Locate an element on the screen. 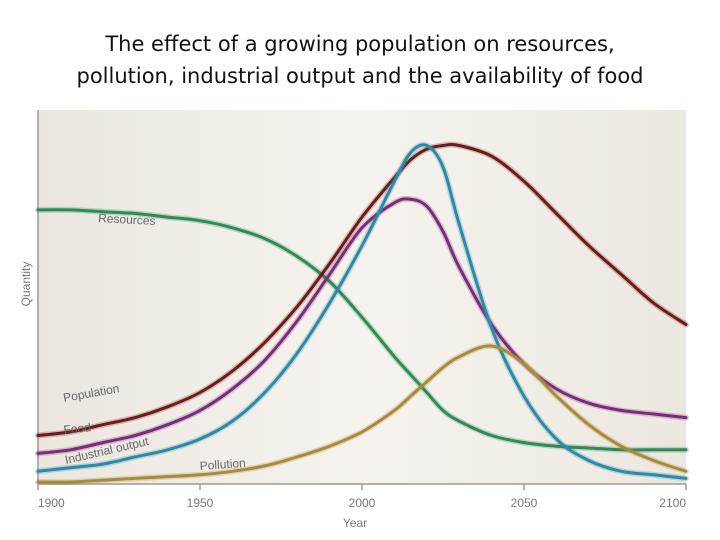 The height and width of the screenshot is (540, 720). label-food: Food is located at coordinates (77, 428).